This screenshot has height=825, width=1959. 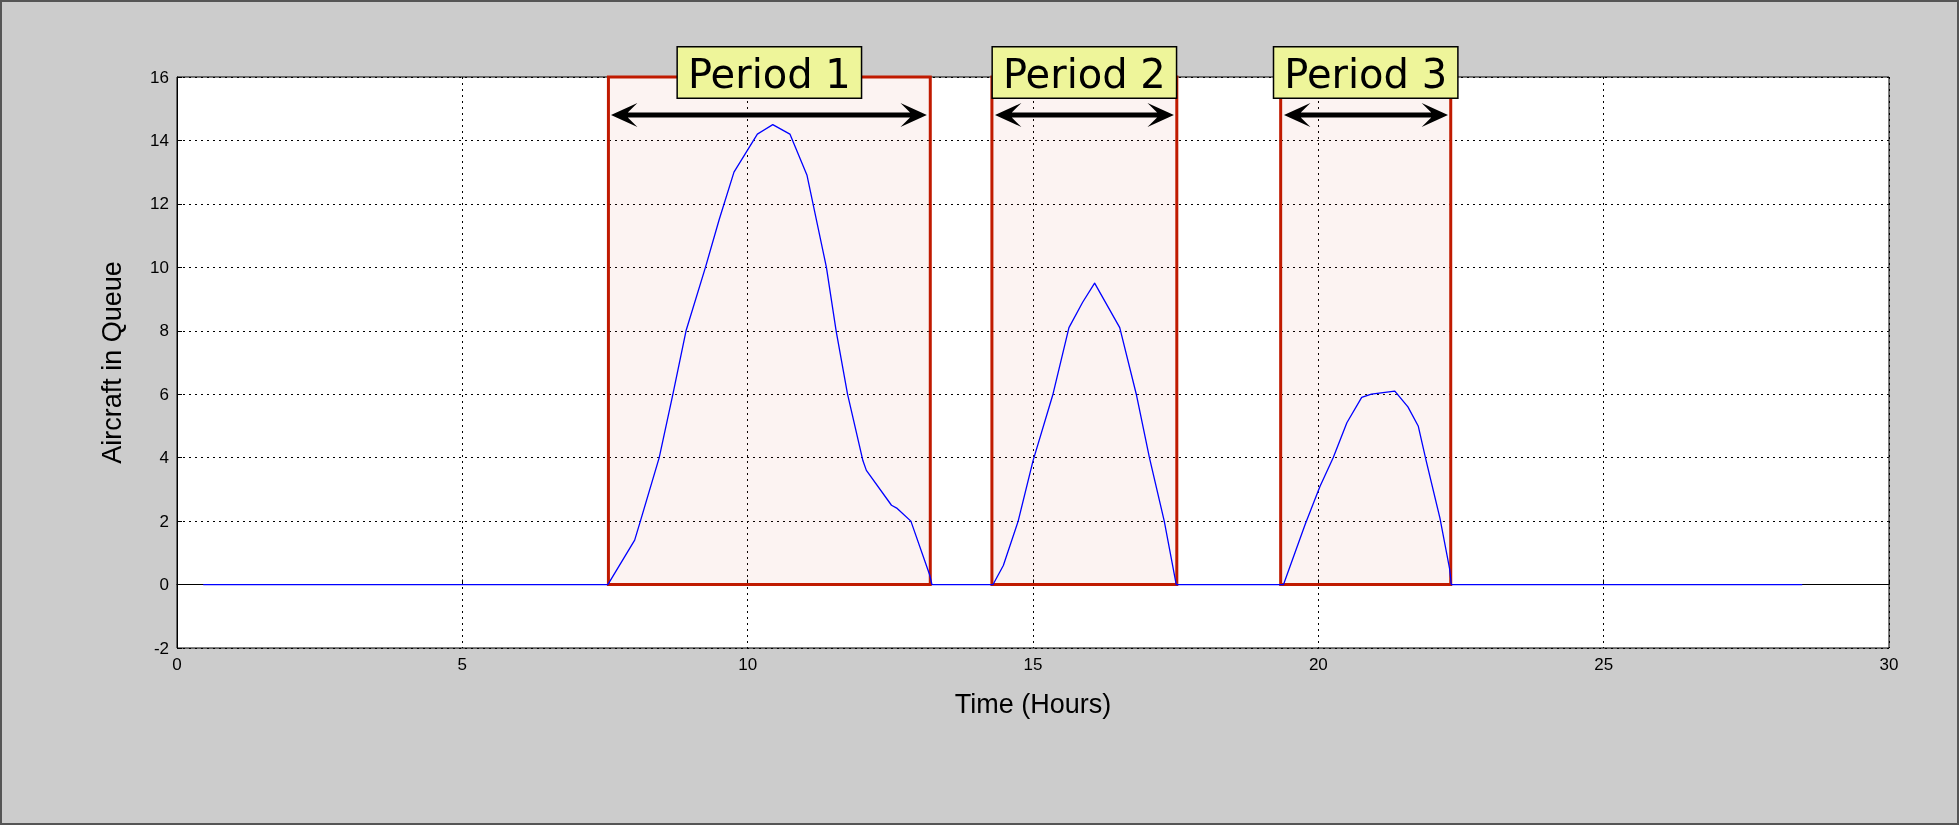 I want to click on x-tick-label: 5, so click(x=462, y=664).